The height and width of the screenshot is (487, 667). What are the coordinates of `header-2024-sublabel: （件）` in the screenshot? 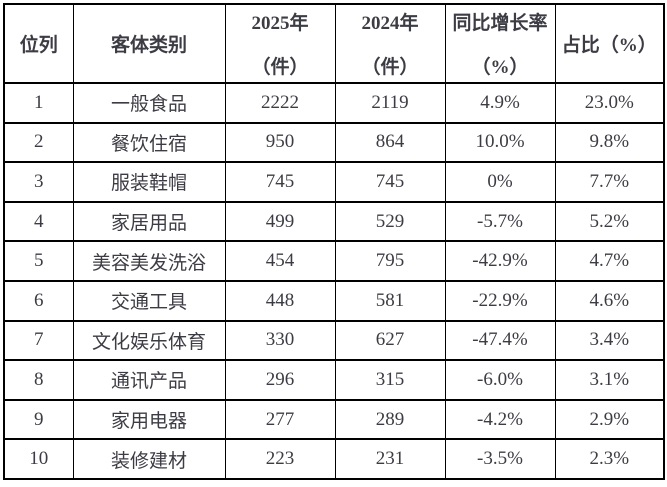 It's located at (390, 67).